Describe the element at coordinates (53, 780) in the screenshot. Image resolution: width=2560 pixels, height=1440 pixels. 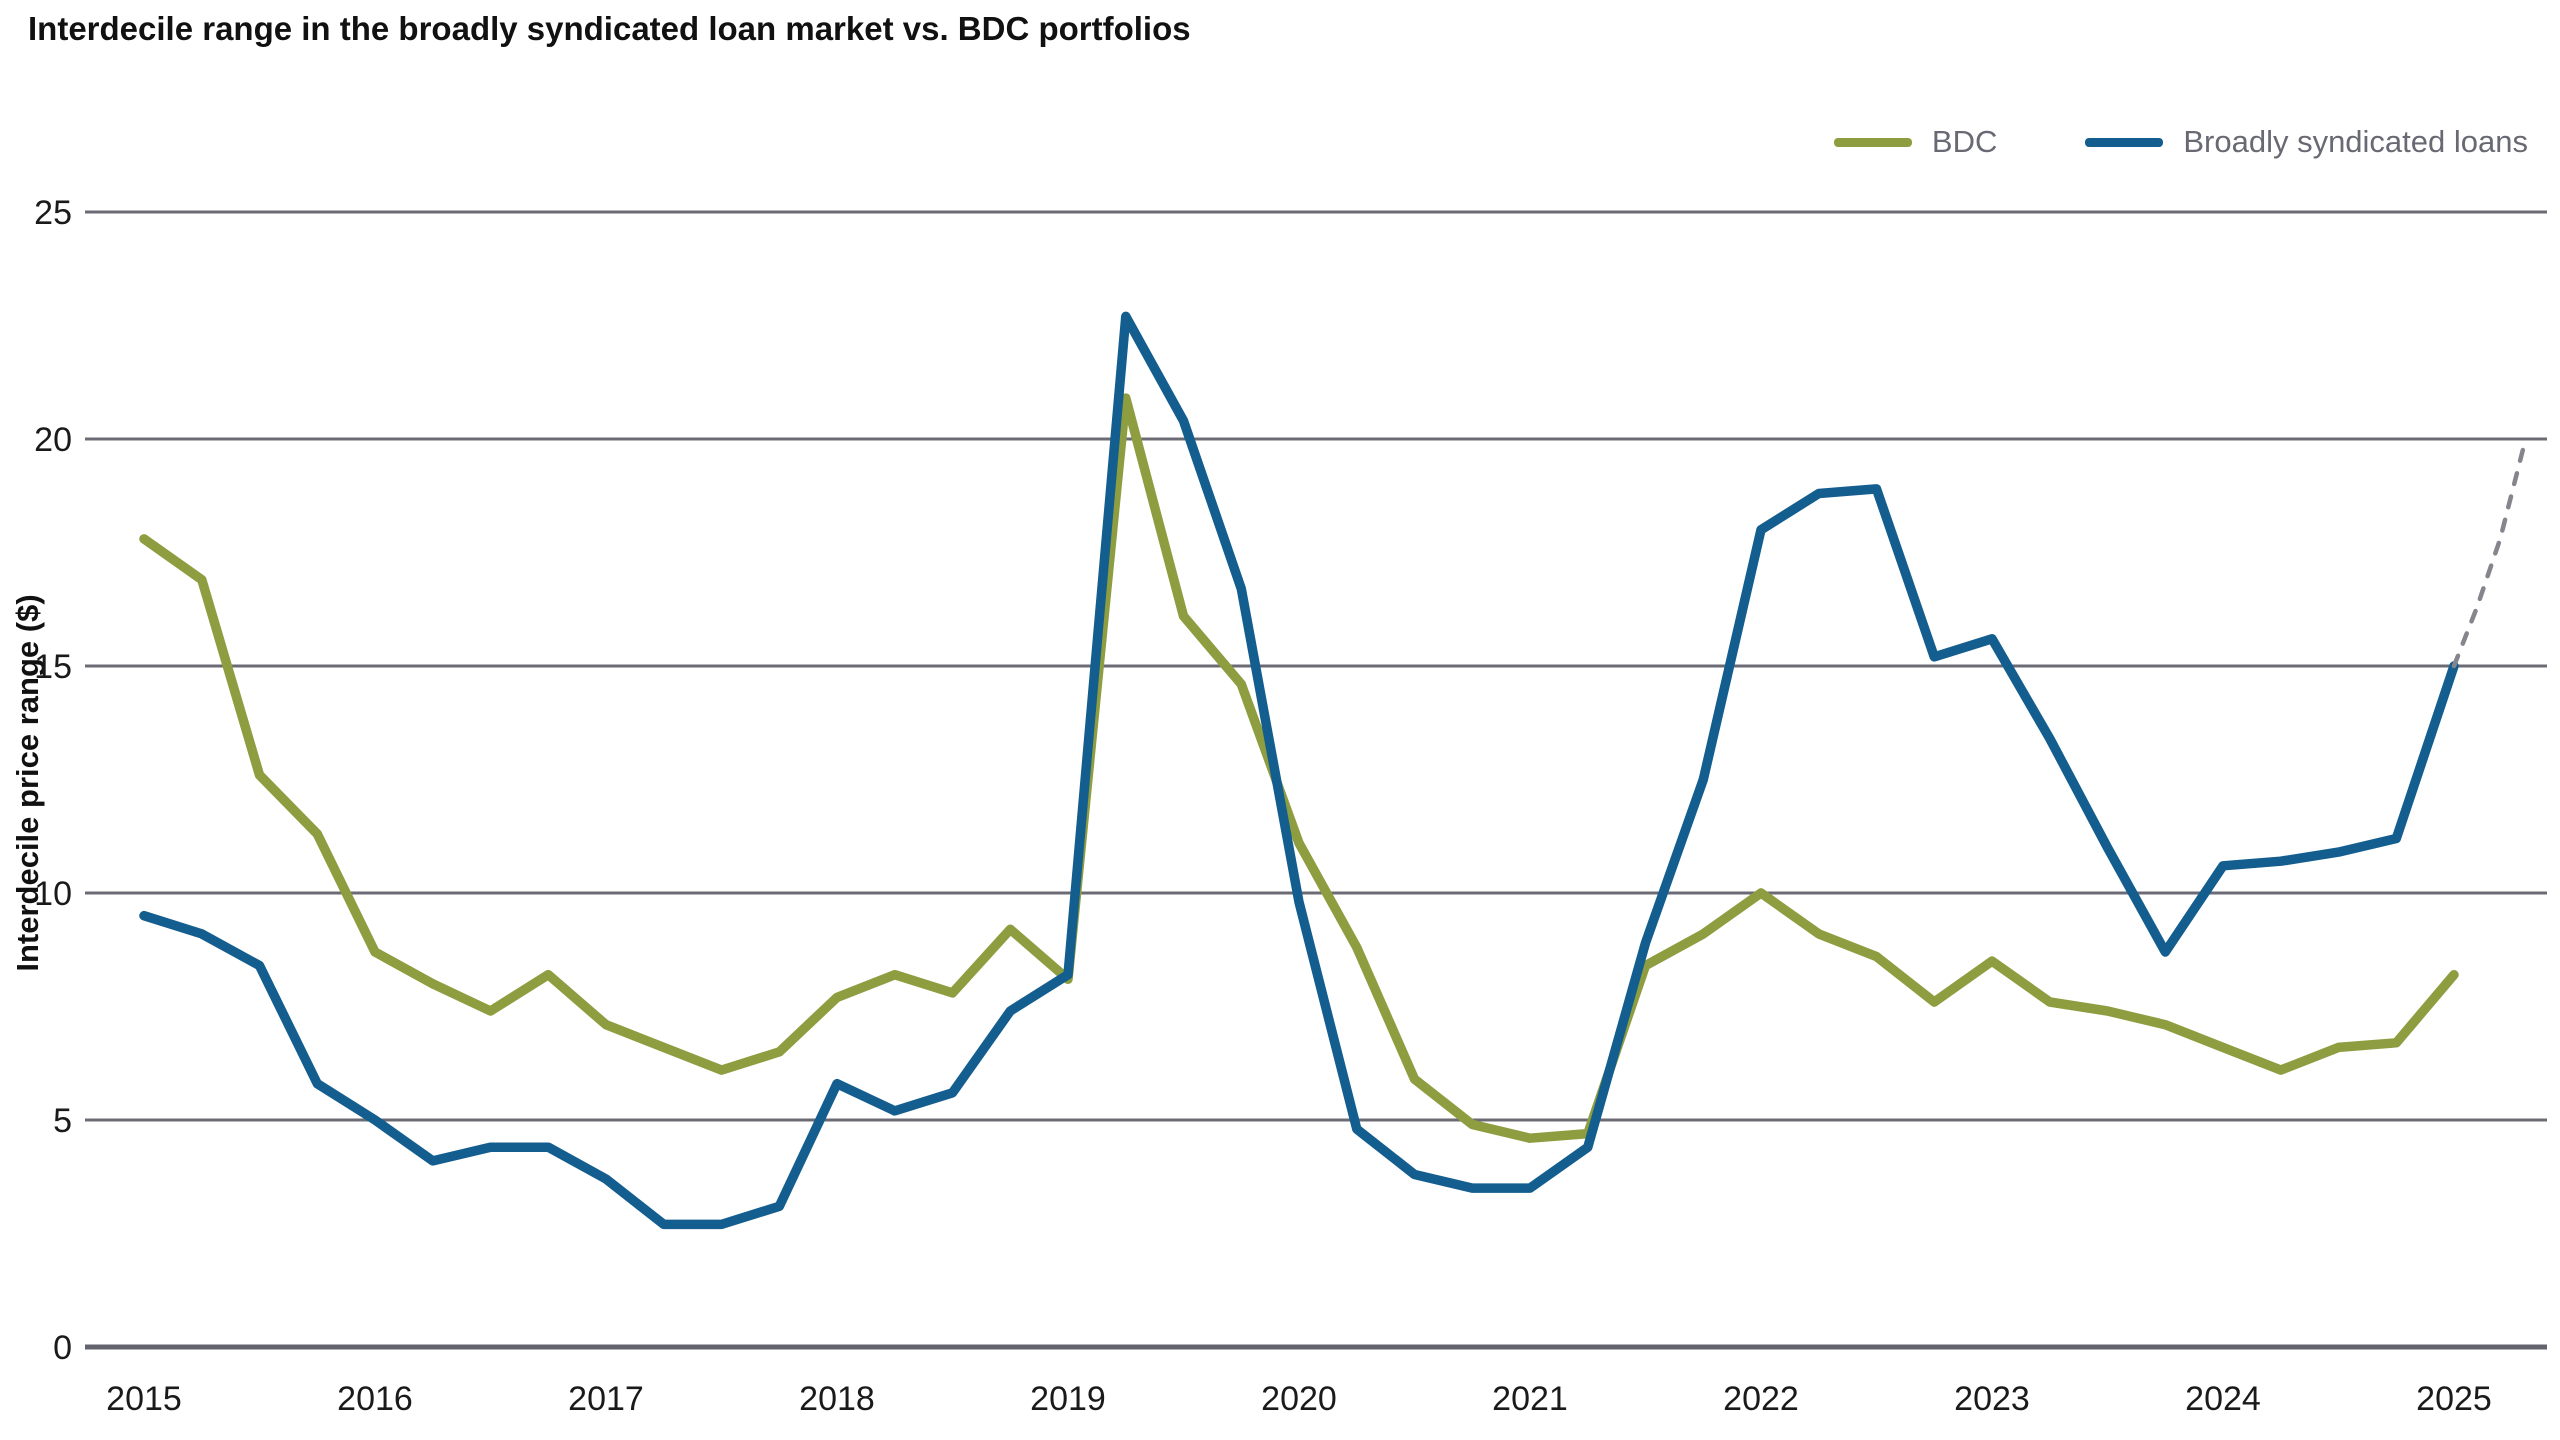
I see `y-axis-ticks: 0 5 10 15 20 25` at that location.